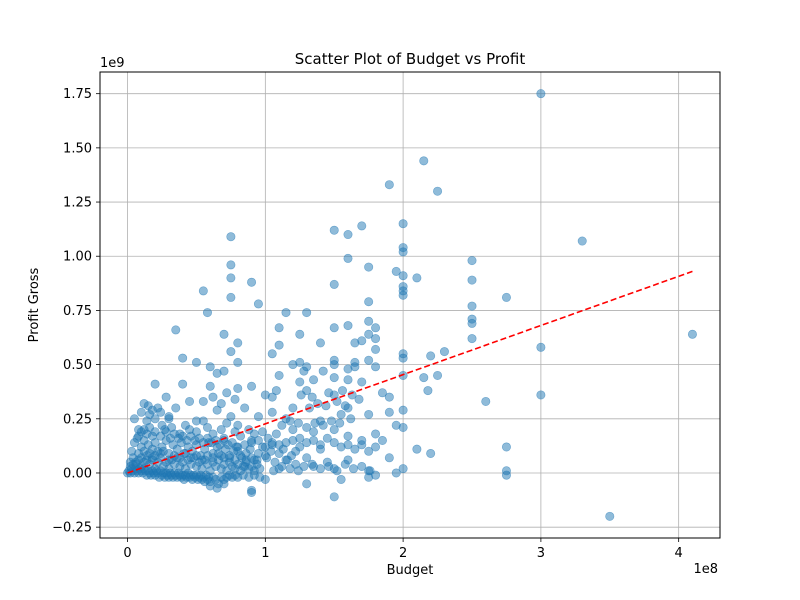 The width and height of the screenshot is (800, 600). What do you see at coordinates (34, 304) in the screenshot?
I see `y-axis-label: Profit Gross` at bounding box center [34, 304].